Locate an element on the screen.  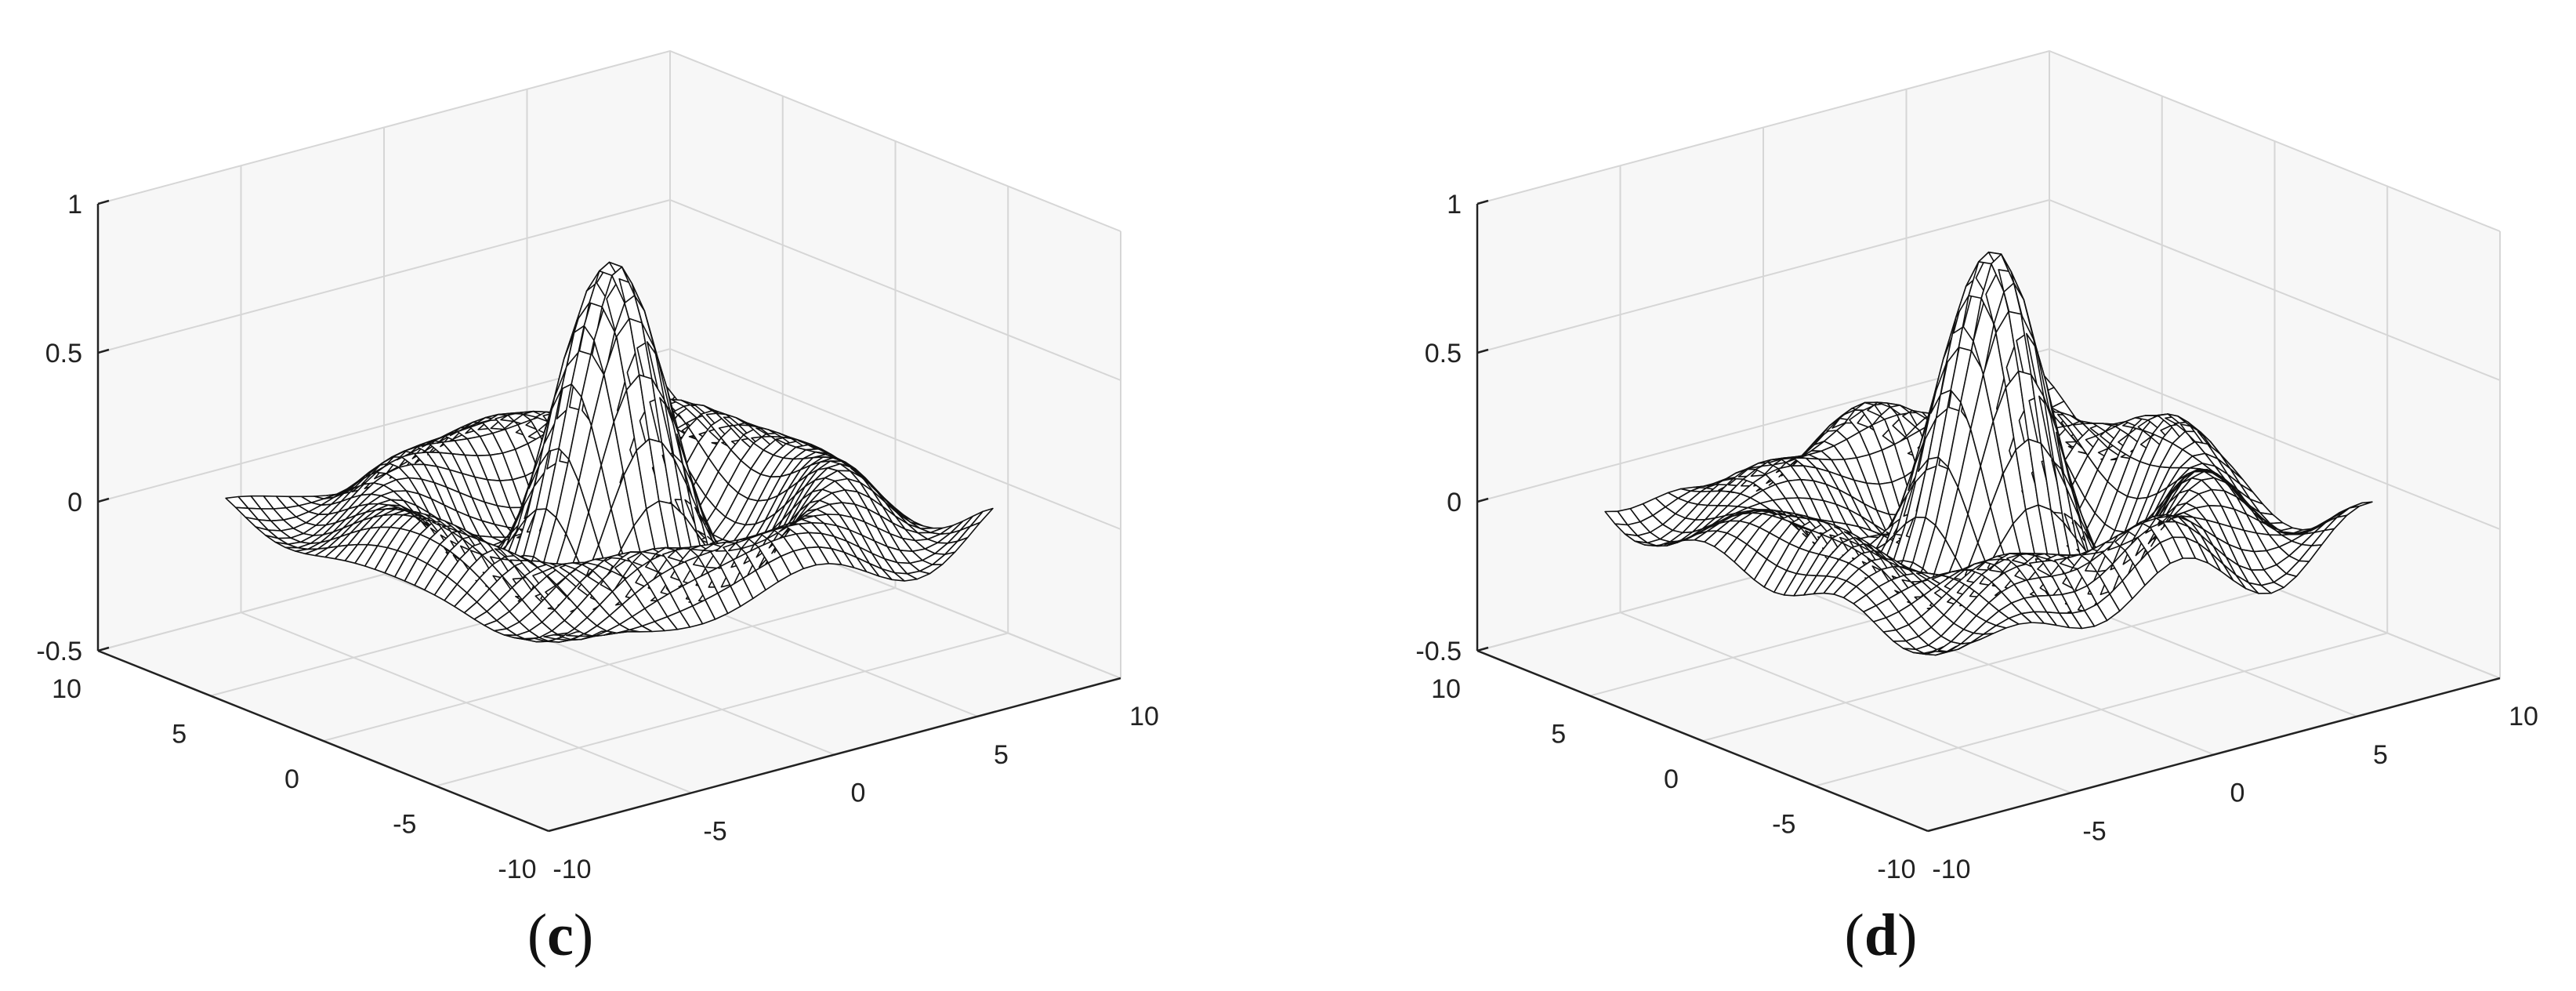
panel-label-c: (c) is located at coordinates (560, 935).